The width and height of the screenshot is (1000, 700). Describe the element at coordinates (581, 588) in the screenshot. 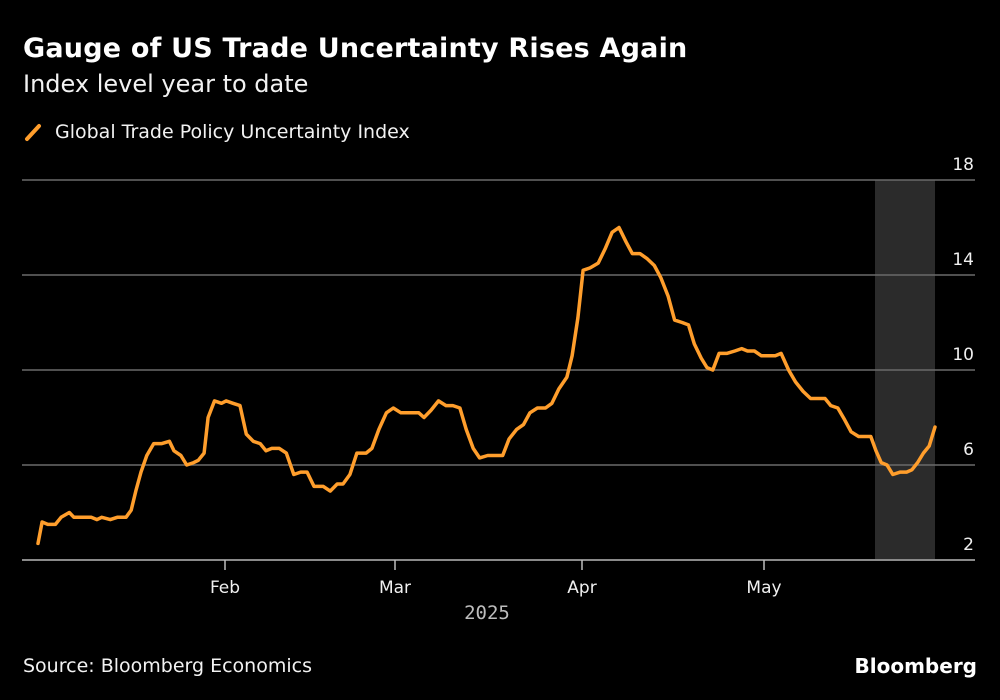

I see `x-tick-label-apr: Apr` at that location.